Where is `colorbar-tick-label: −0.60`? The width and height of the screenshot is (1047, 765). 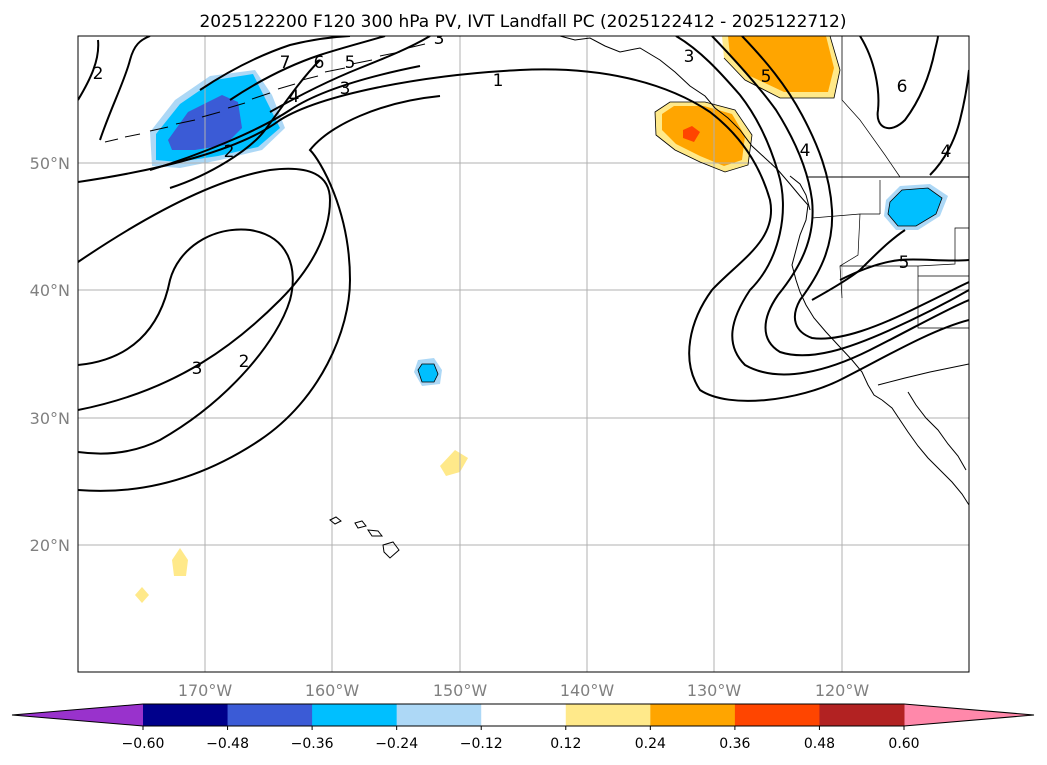 colorbar-tick-label: −0.60 is located at coordinates (143, 744).